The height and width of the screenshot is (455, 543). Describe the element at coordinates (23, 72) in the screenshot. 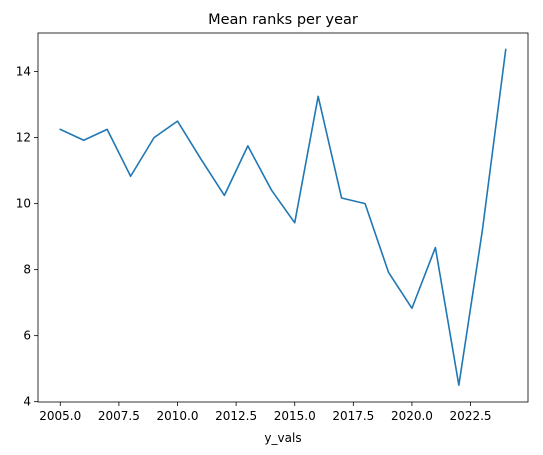

I see `y-tick-label: 14` at that location.